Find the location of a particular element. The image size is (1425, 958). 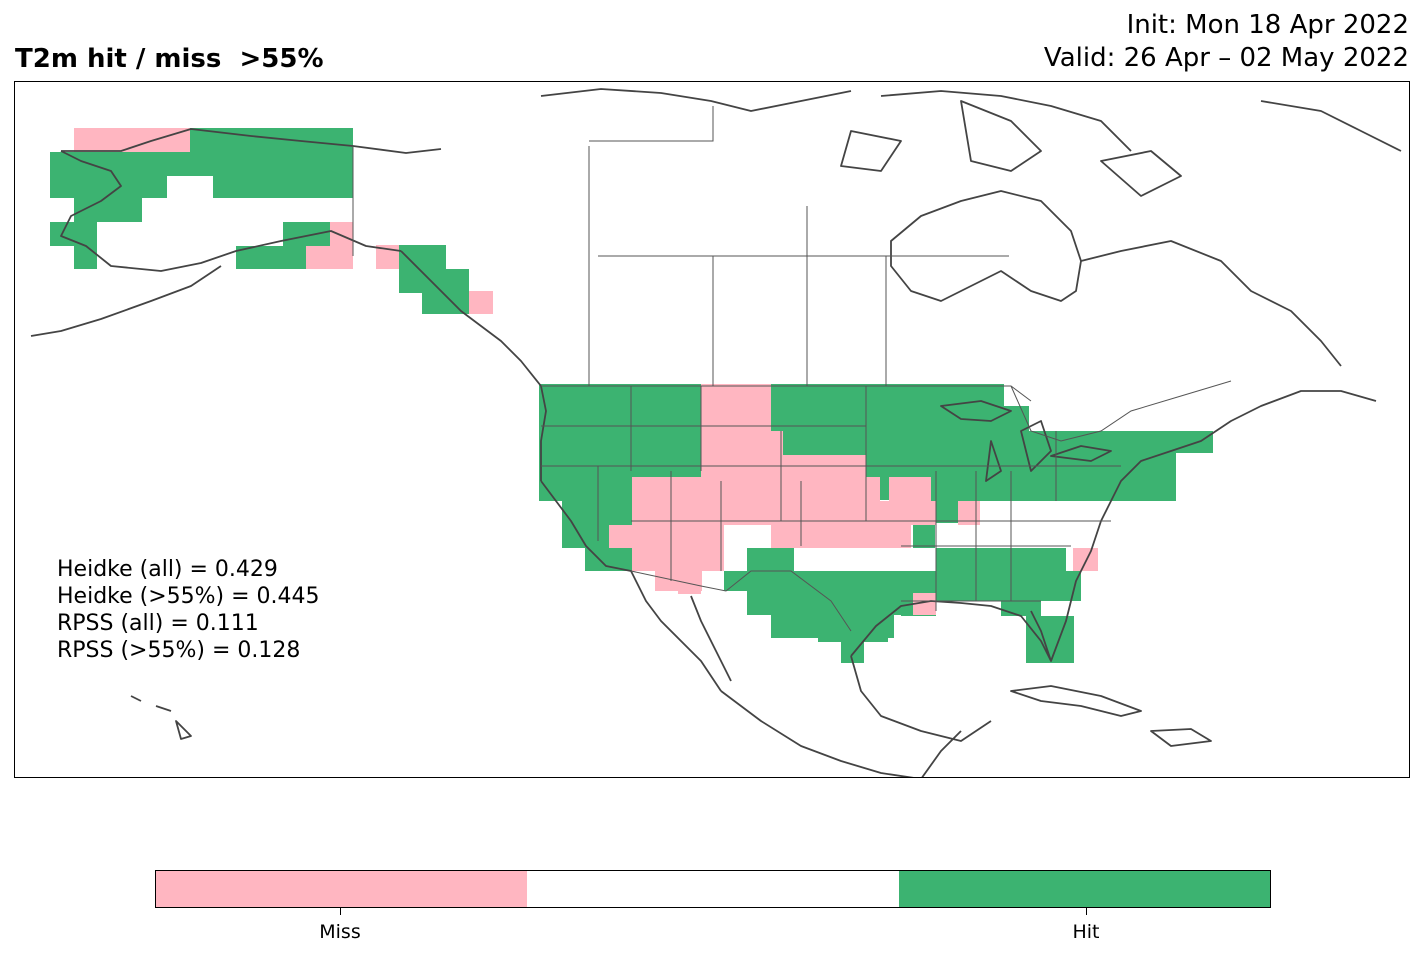

coastline-arctic is located at coordinates (971, 142).